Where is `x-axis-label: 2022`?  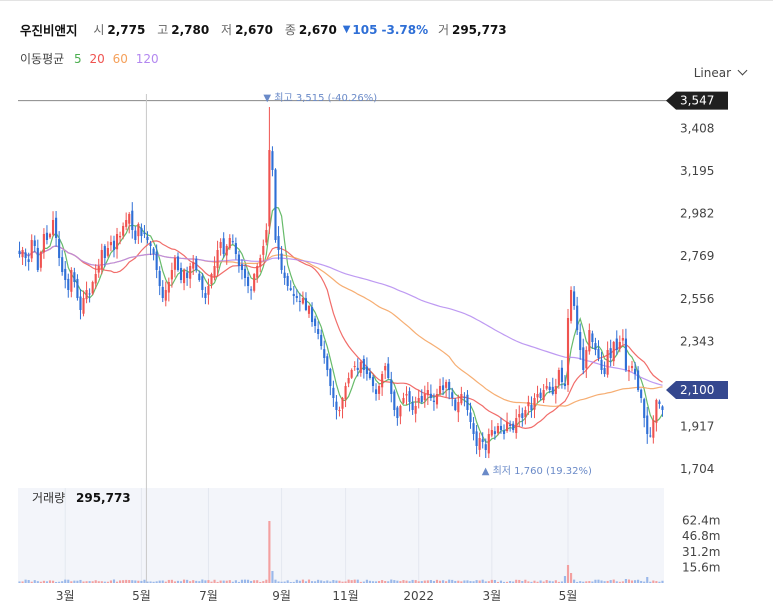 x-axis-label: 2022 is located at coordinates (418, 596).